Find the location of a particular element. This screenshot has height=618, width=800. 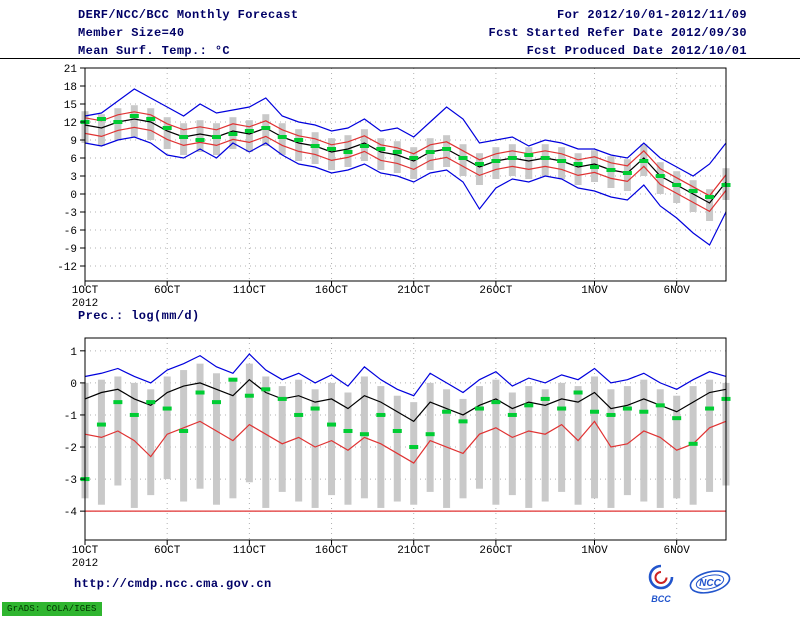

svg-text: 3 is located at coordinates (73, 178).